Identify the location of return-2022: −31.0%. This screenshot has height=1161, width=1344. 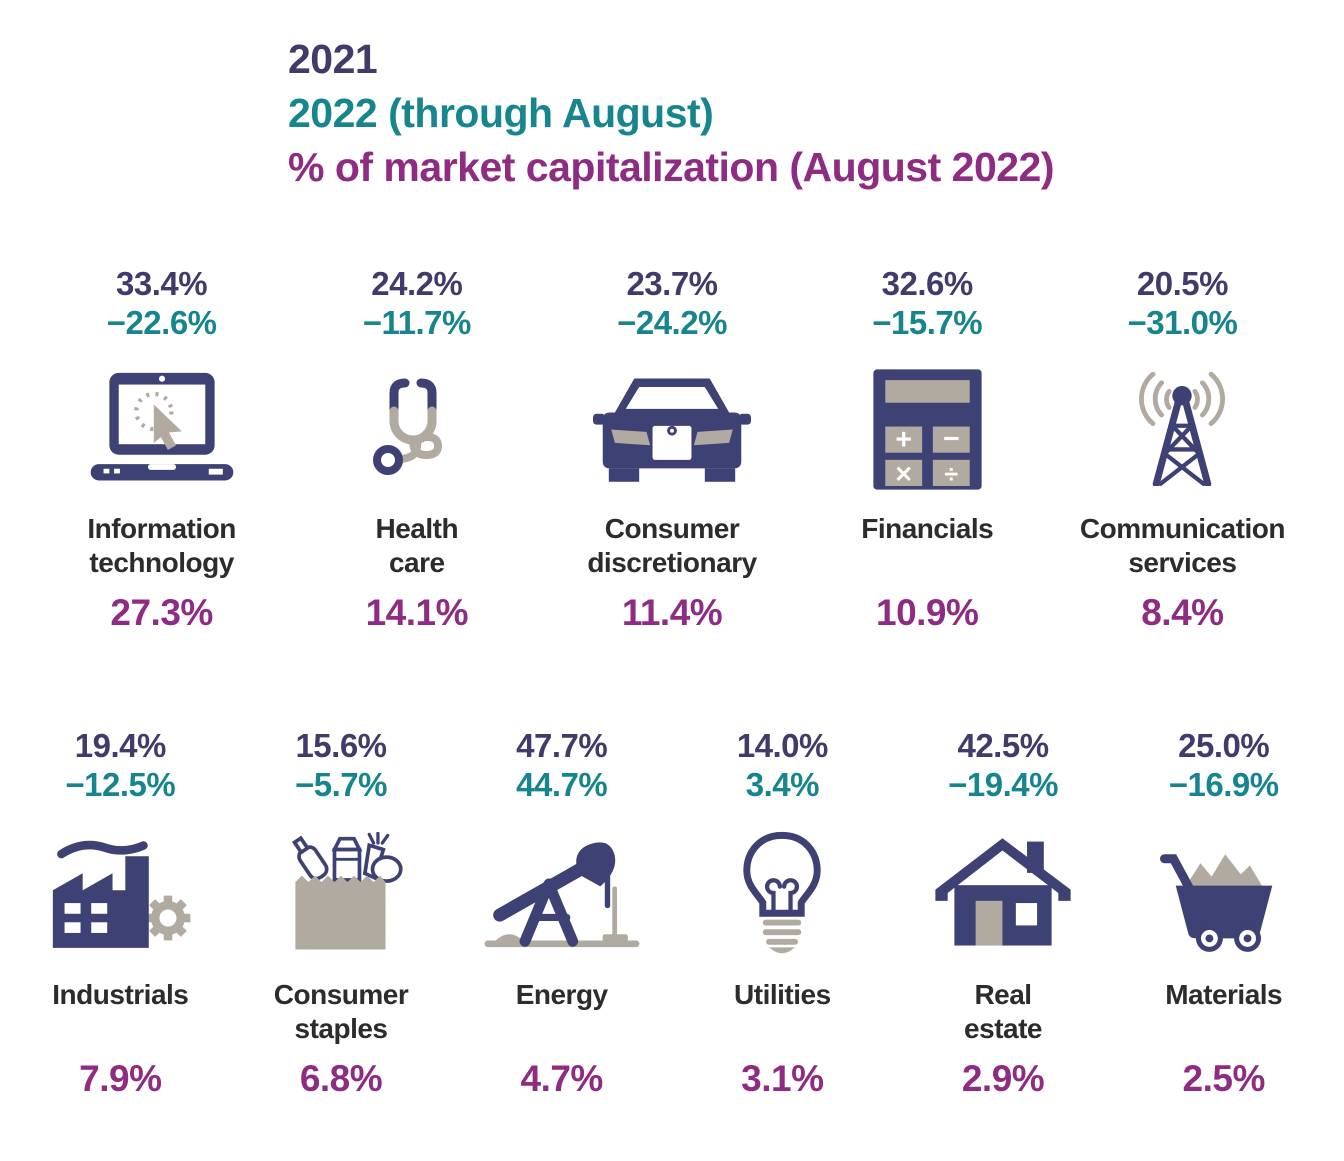
(1182, 322).